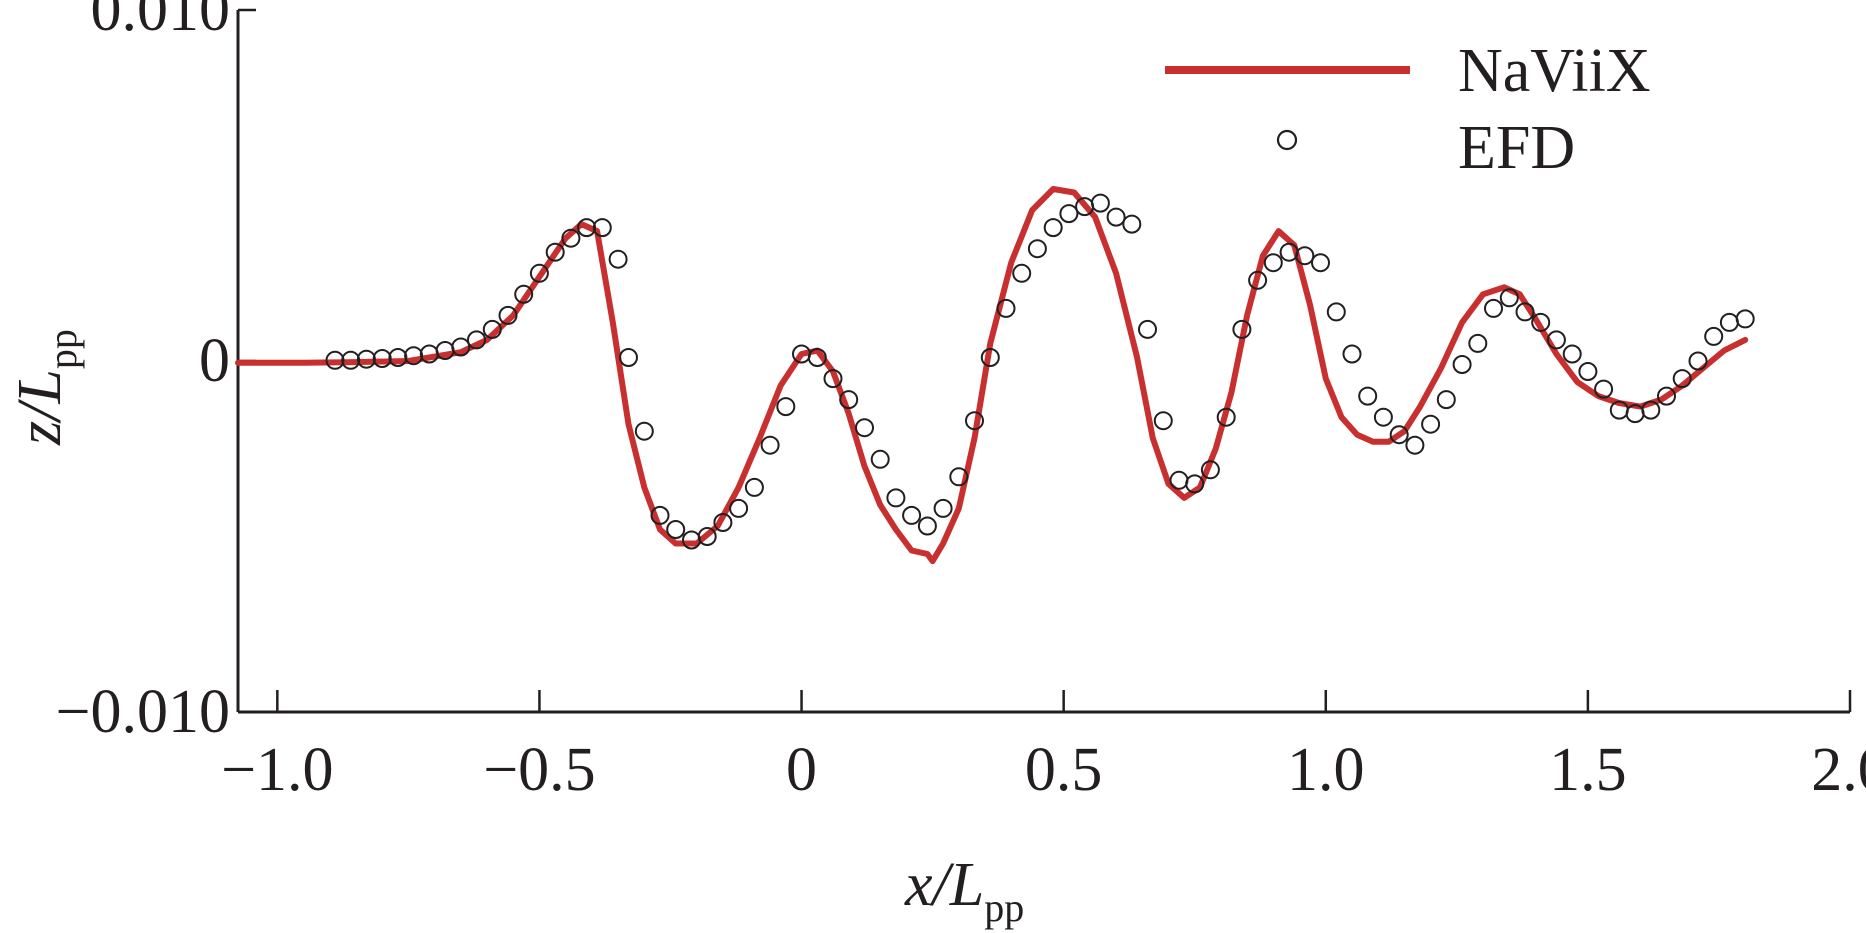  What do you see at coordinates (214, 361) in the screenshot?
I see `y-tick-label: 0` at bounding box center [214, 361].